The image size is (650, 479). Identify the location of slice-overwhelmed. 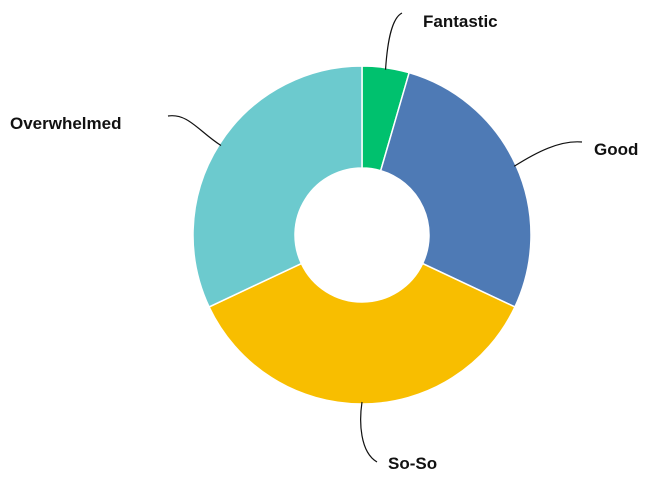
(277, 186).